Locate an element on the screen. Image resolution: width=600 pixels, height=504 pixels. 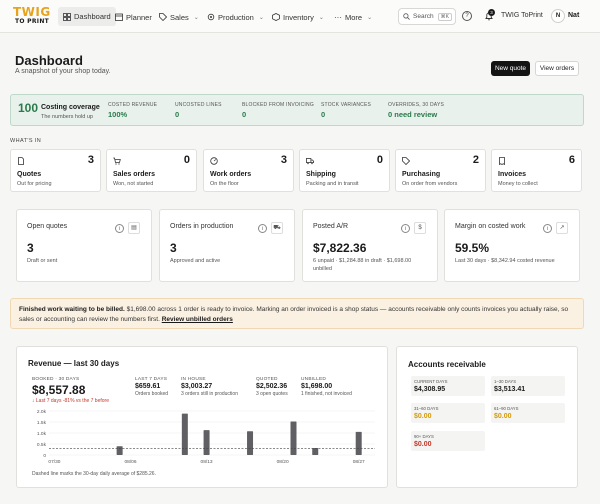
revenue-stat: LAST 7 DAYS $659.61 Orders booked is located at coordinates (151, 387).